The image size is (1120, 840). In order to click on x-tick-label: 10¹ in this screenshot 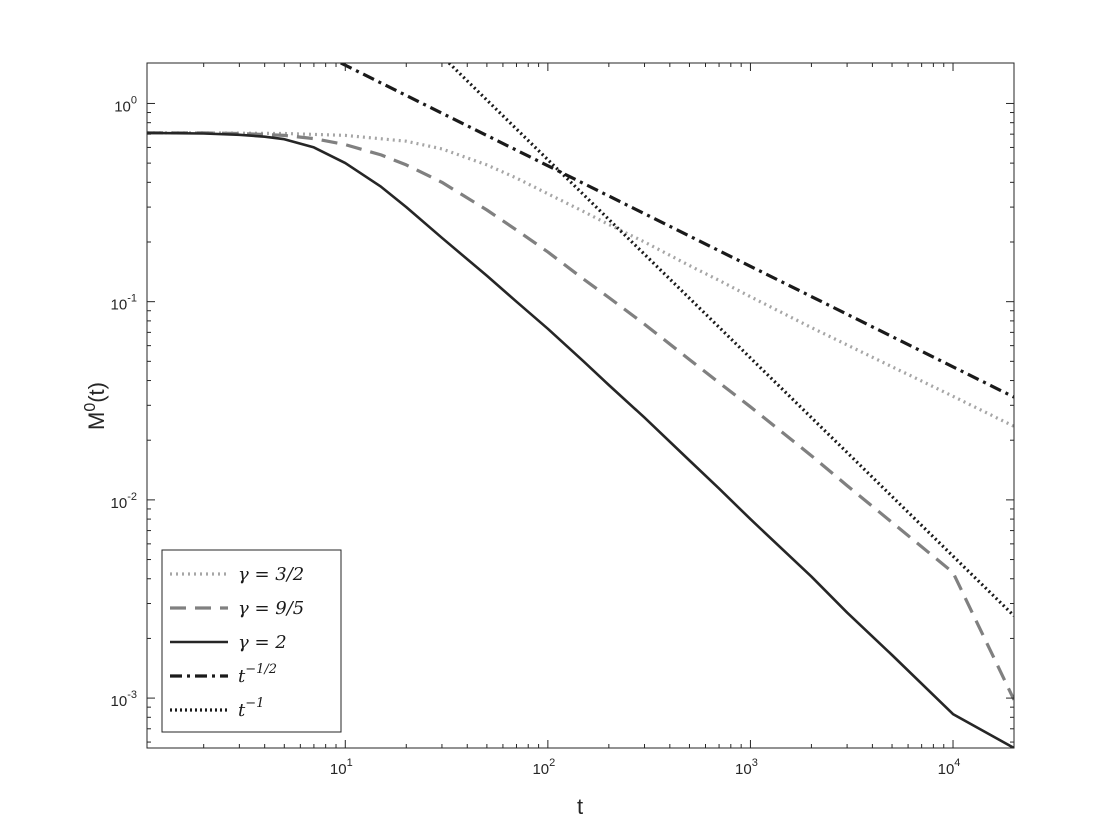, I will do `click(341, 767)`.